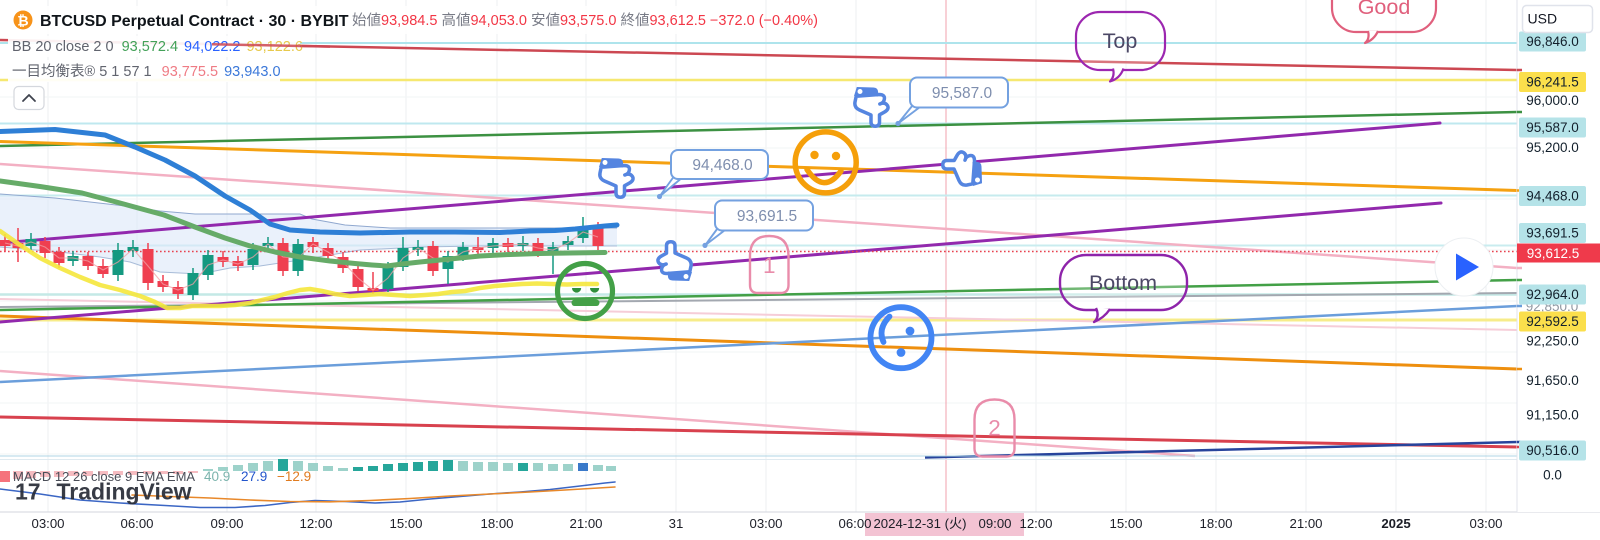 Image resolution: width=1600 pixels, height=540 pixels. I want to click on svg-text: 27.9, so click(254, 476).